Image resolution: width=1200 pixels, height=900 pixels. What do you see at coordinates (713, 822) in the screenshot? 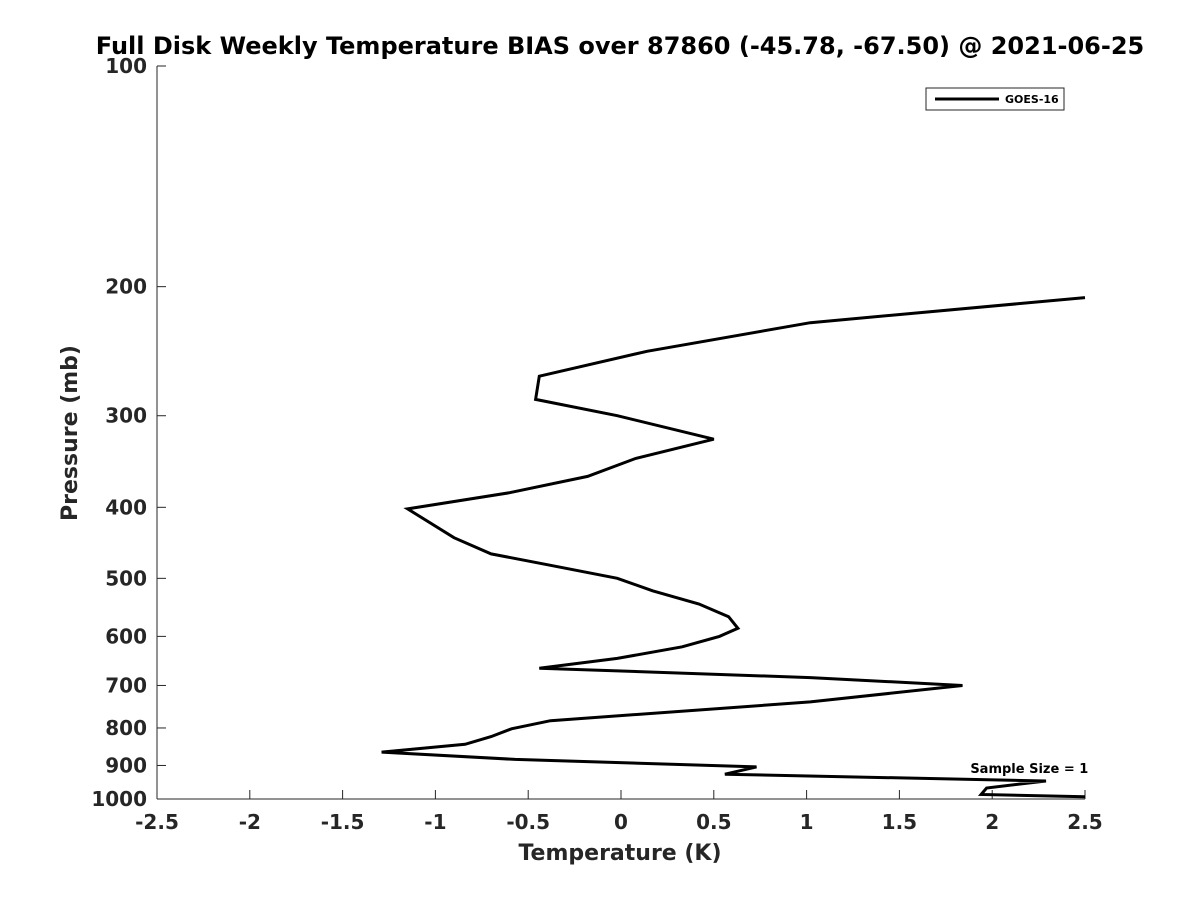
I see `x-tick-label: 0.5` at bounding box center [713, 822].